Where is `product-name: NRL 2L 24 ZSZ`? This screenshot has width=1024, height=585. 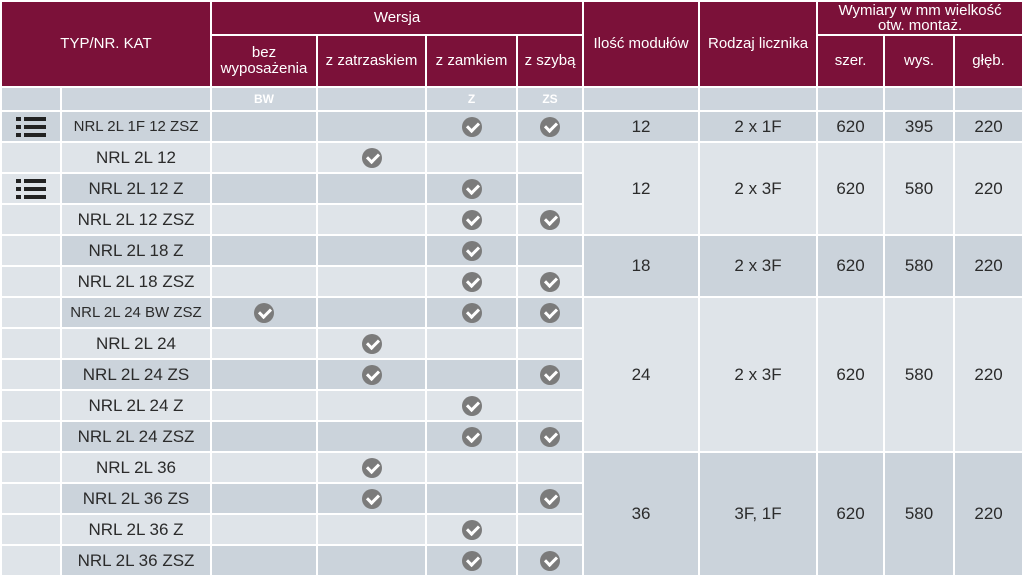 product-name: NRL 2L 24 ZSZ is located at coordinates (136, 436).